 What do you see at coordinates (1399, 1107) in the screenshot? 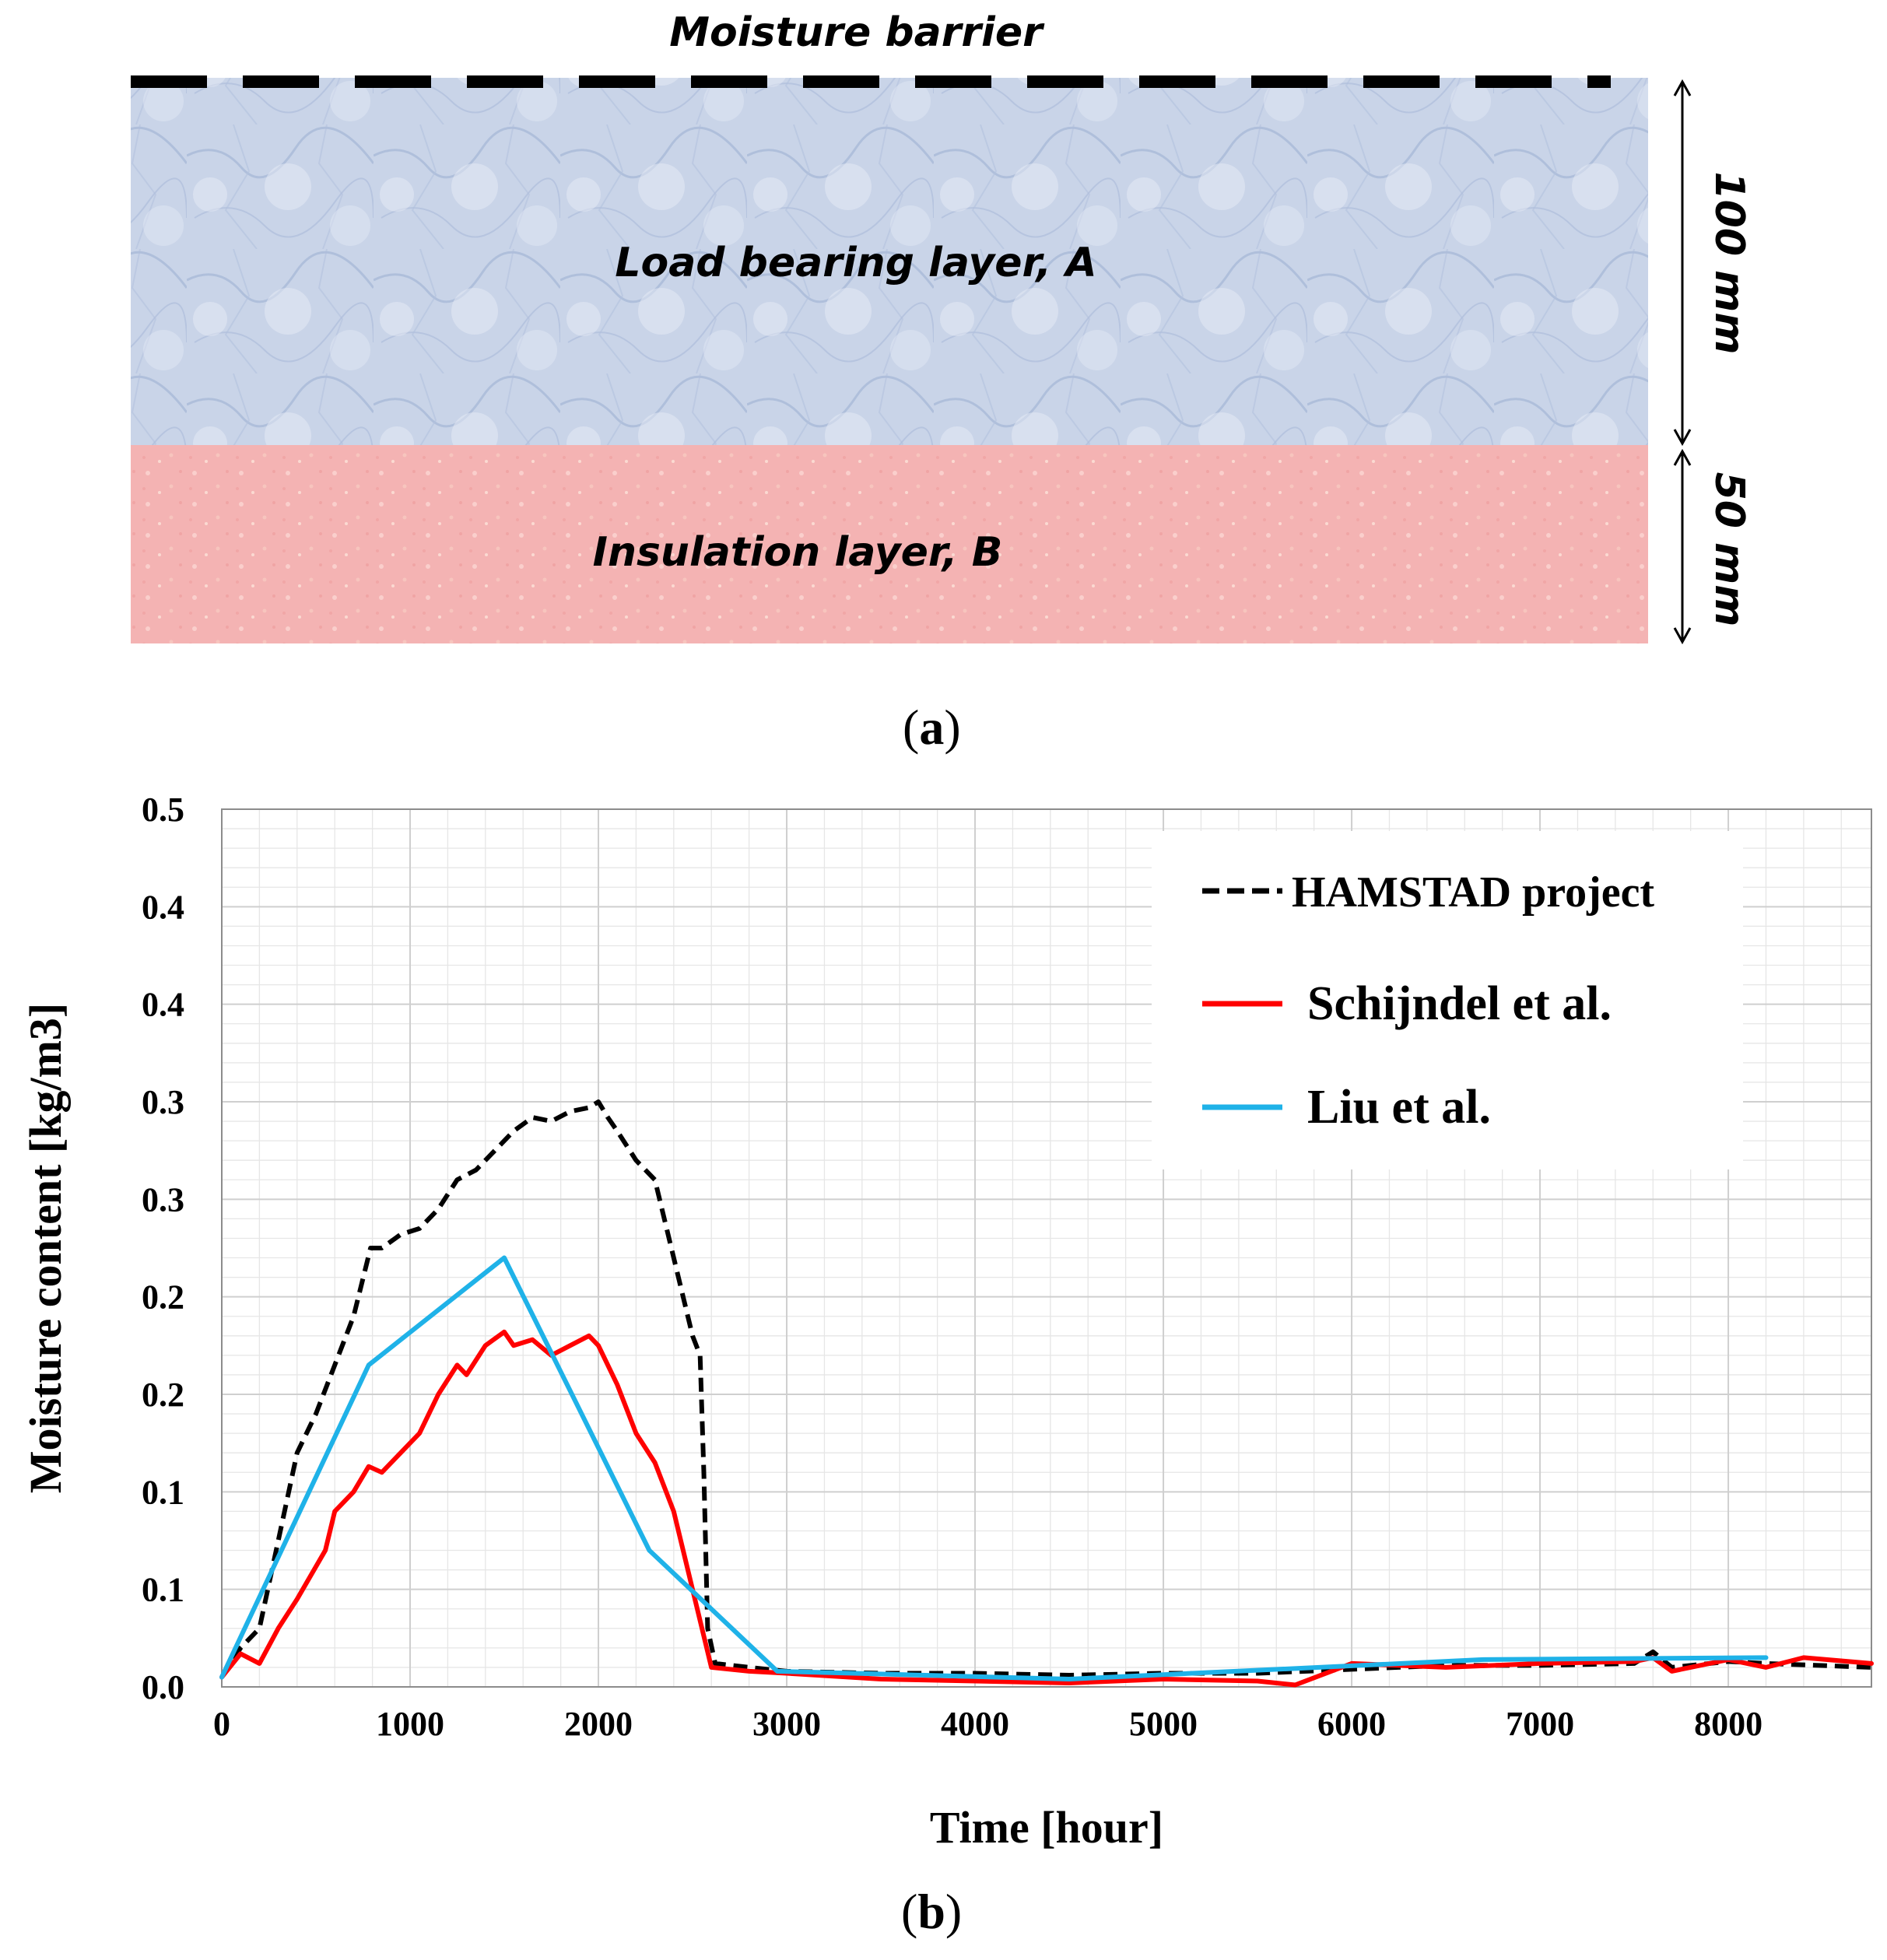
I see `legend-label: Liu et al.` at bounding box center [1399, 1107].